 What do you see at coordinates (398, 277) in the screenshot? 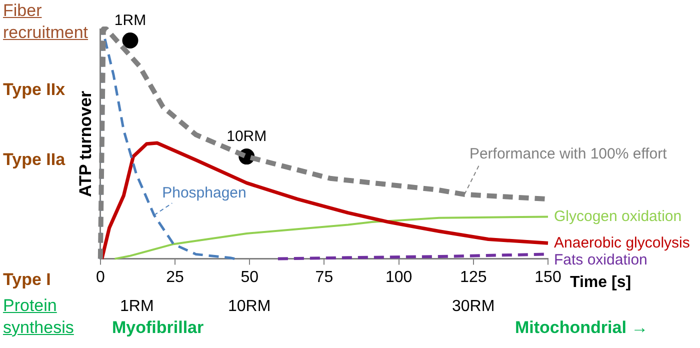
I see `x-tick-label: 100` at bounding box center [398, 277].